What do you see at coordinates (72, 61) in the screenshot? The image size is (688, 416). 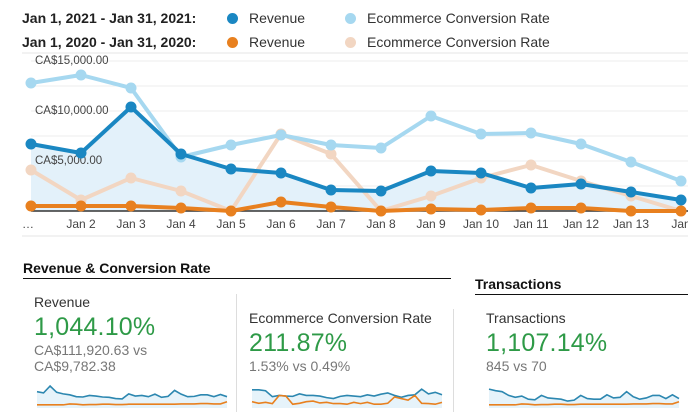 I see `y-tick-label: CA$15,000.00` at bounding box center [72, 61].